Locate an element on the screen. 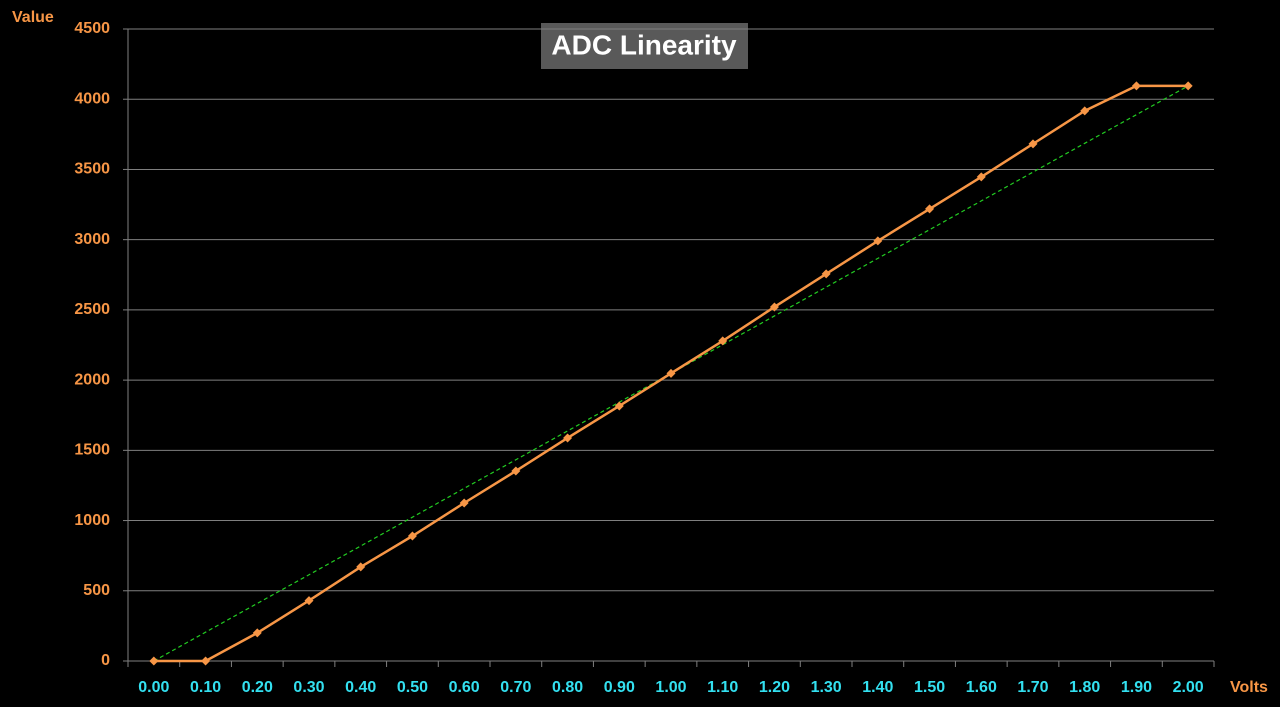  x-axis-label: Volts is located at coordinates (1249, 687).